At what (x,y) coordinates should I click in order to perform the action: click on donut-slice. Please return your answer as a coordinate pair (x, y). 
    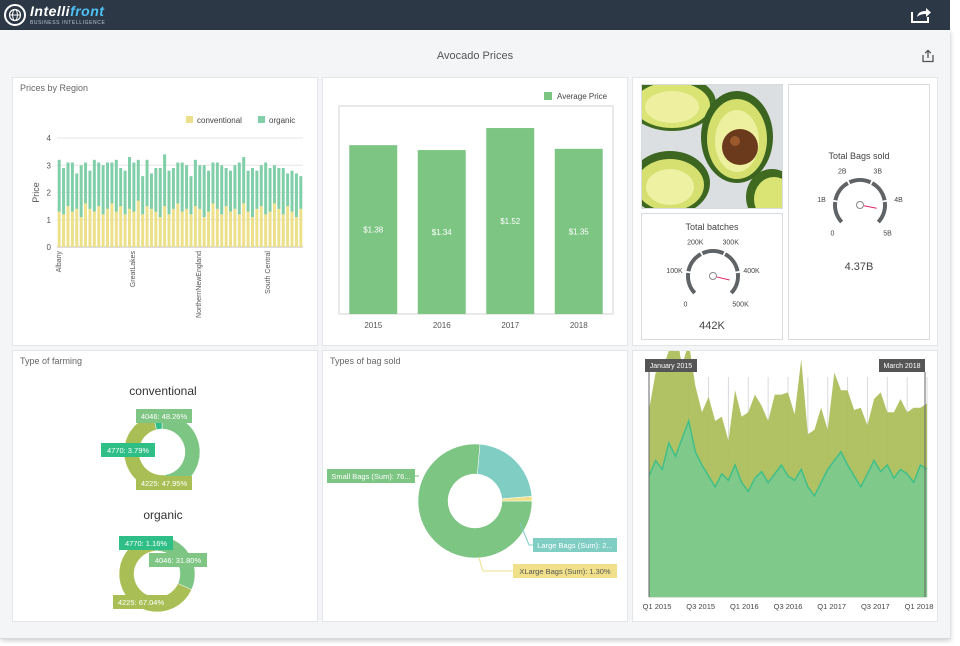
    Looking at the image, I should click on (475, 501).